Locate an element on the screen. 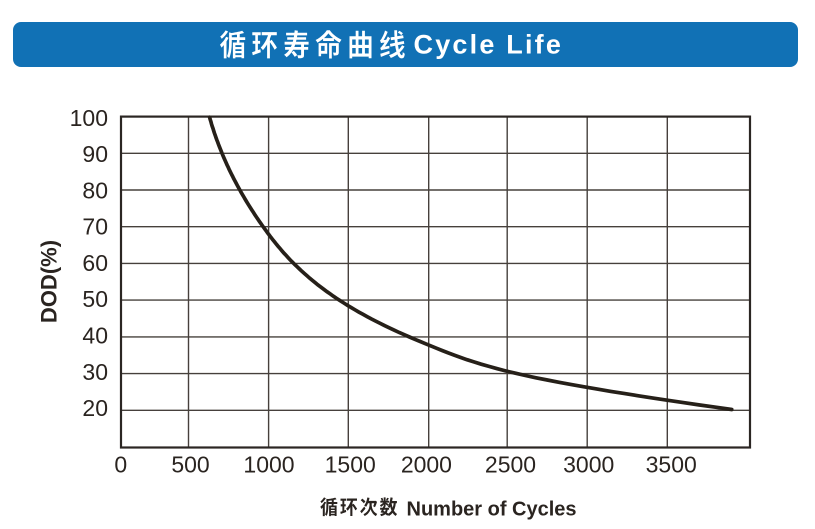  svg-text: 20 is located at coordinates (95, 408).